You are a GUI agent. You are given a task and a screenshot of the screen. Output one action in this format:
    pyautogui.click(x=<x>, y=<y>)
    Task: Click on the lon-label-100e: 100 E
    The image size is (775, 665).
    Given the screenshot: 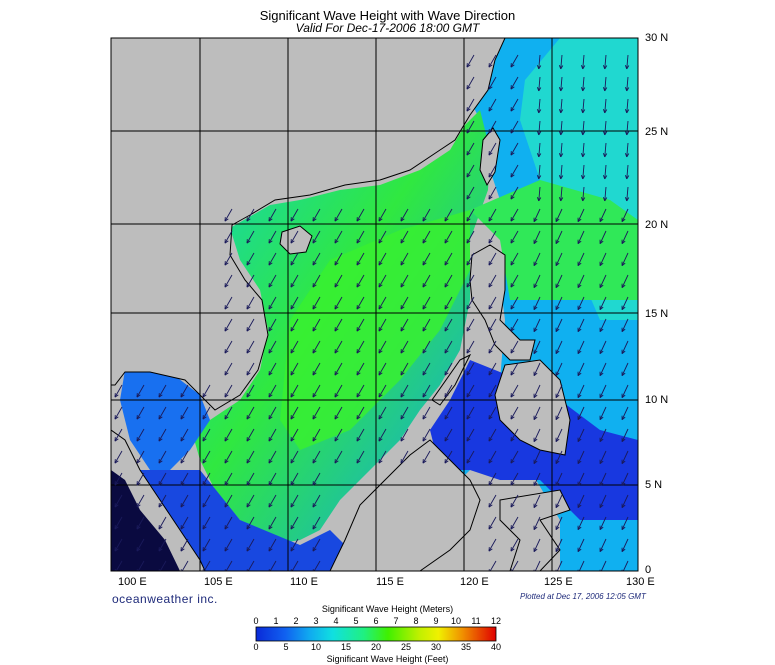 What is the action you would take?
    pyautogui.click(x=132, y=582)
    